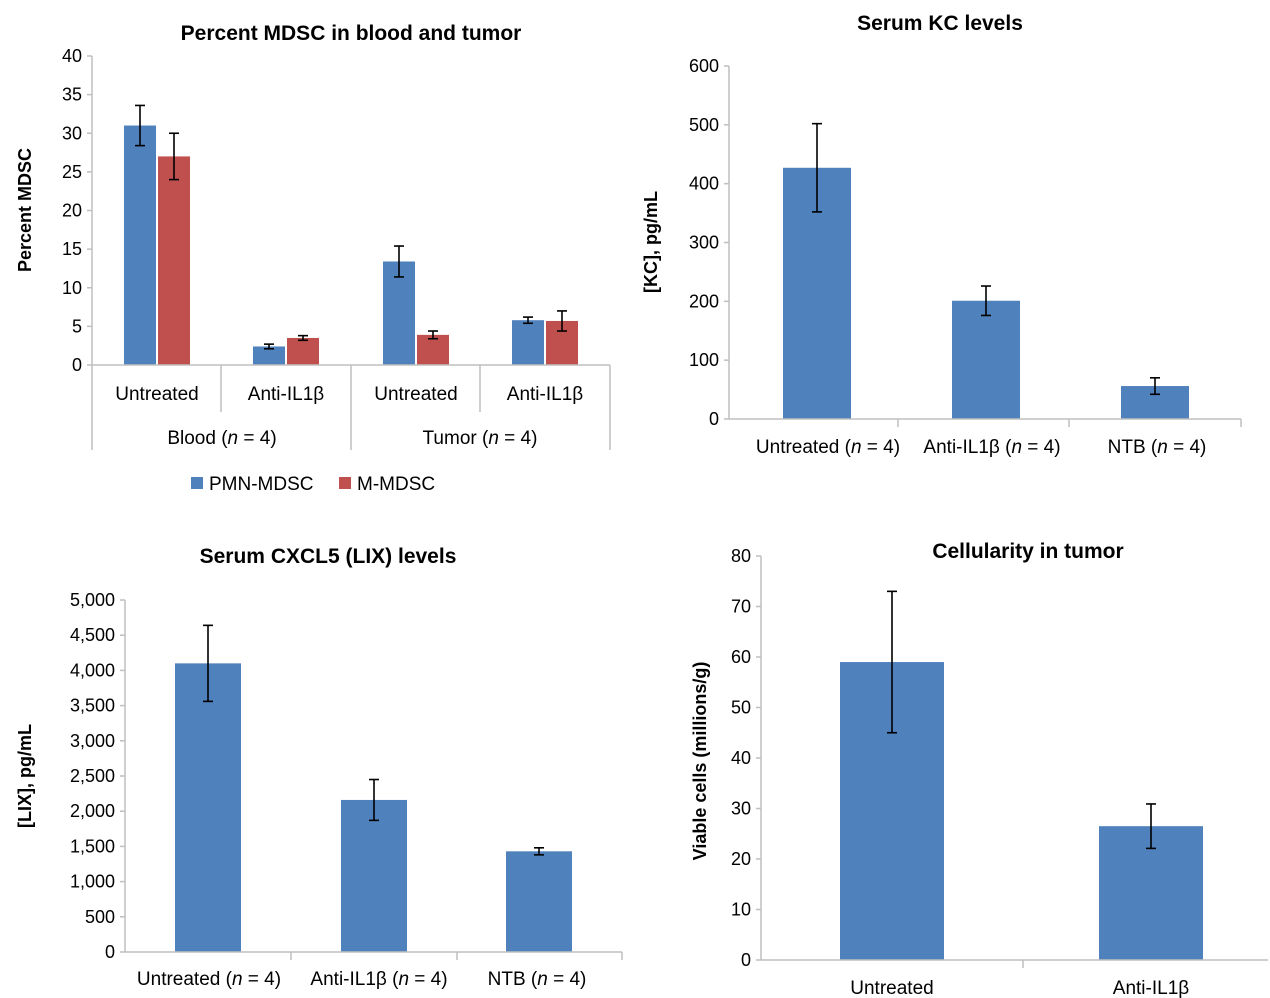  Describe the element at coordinates (704, 360) in the screenshot. I see `chart2-y-tick-label: 100` at that location.